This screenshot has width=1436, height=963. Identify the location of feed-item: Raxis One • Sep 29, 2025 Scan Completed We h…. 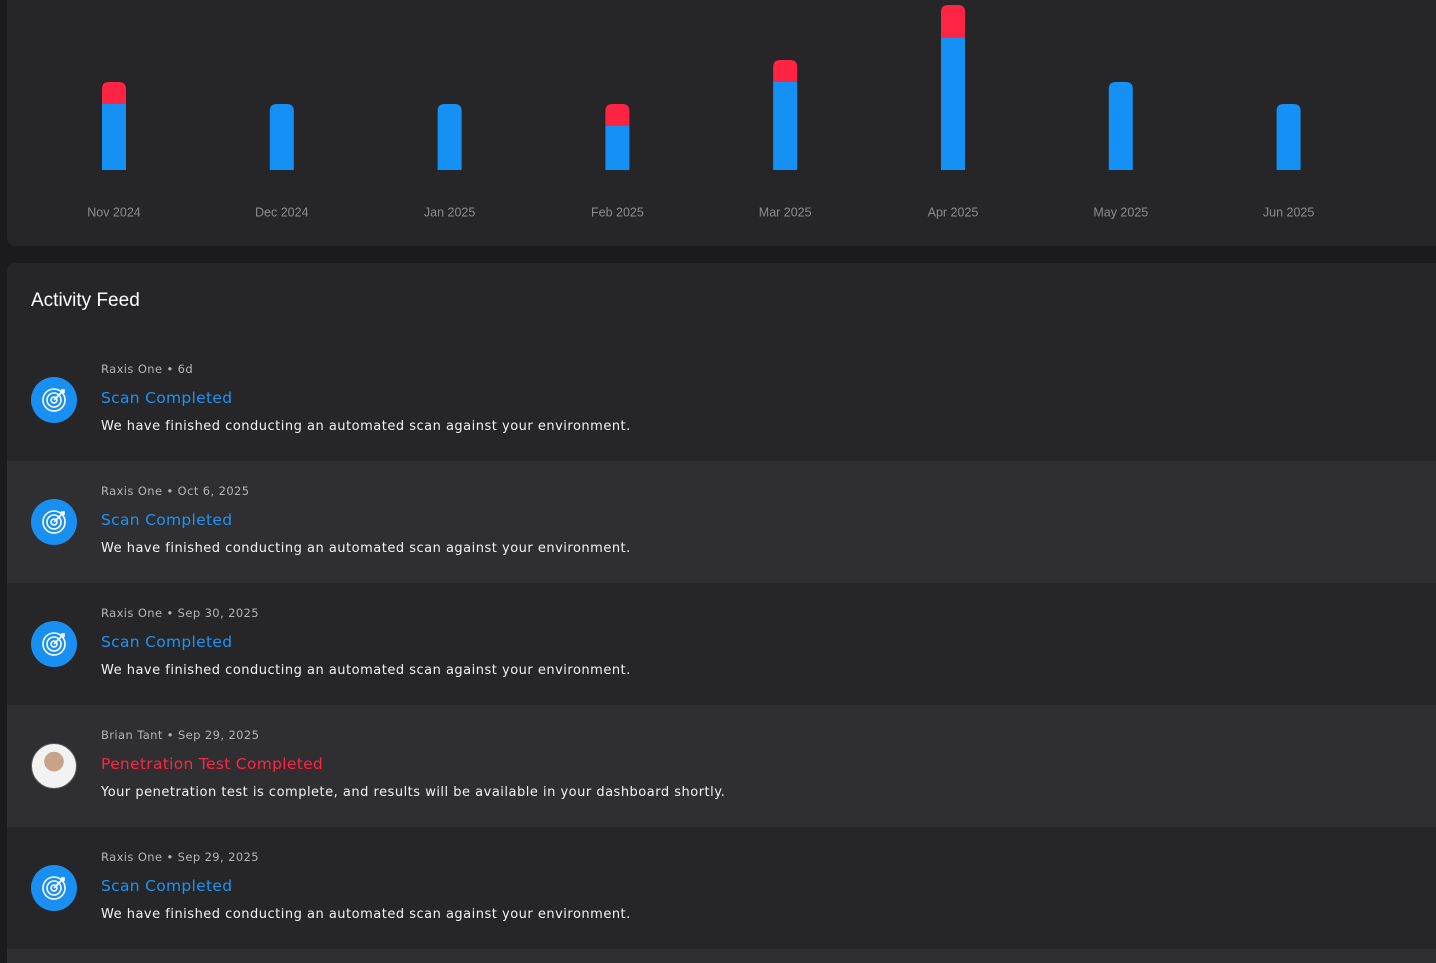
(721, 888).